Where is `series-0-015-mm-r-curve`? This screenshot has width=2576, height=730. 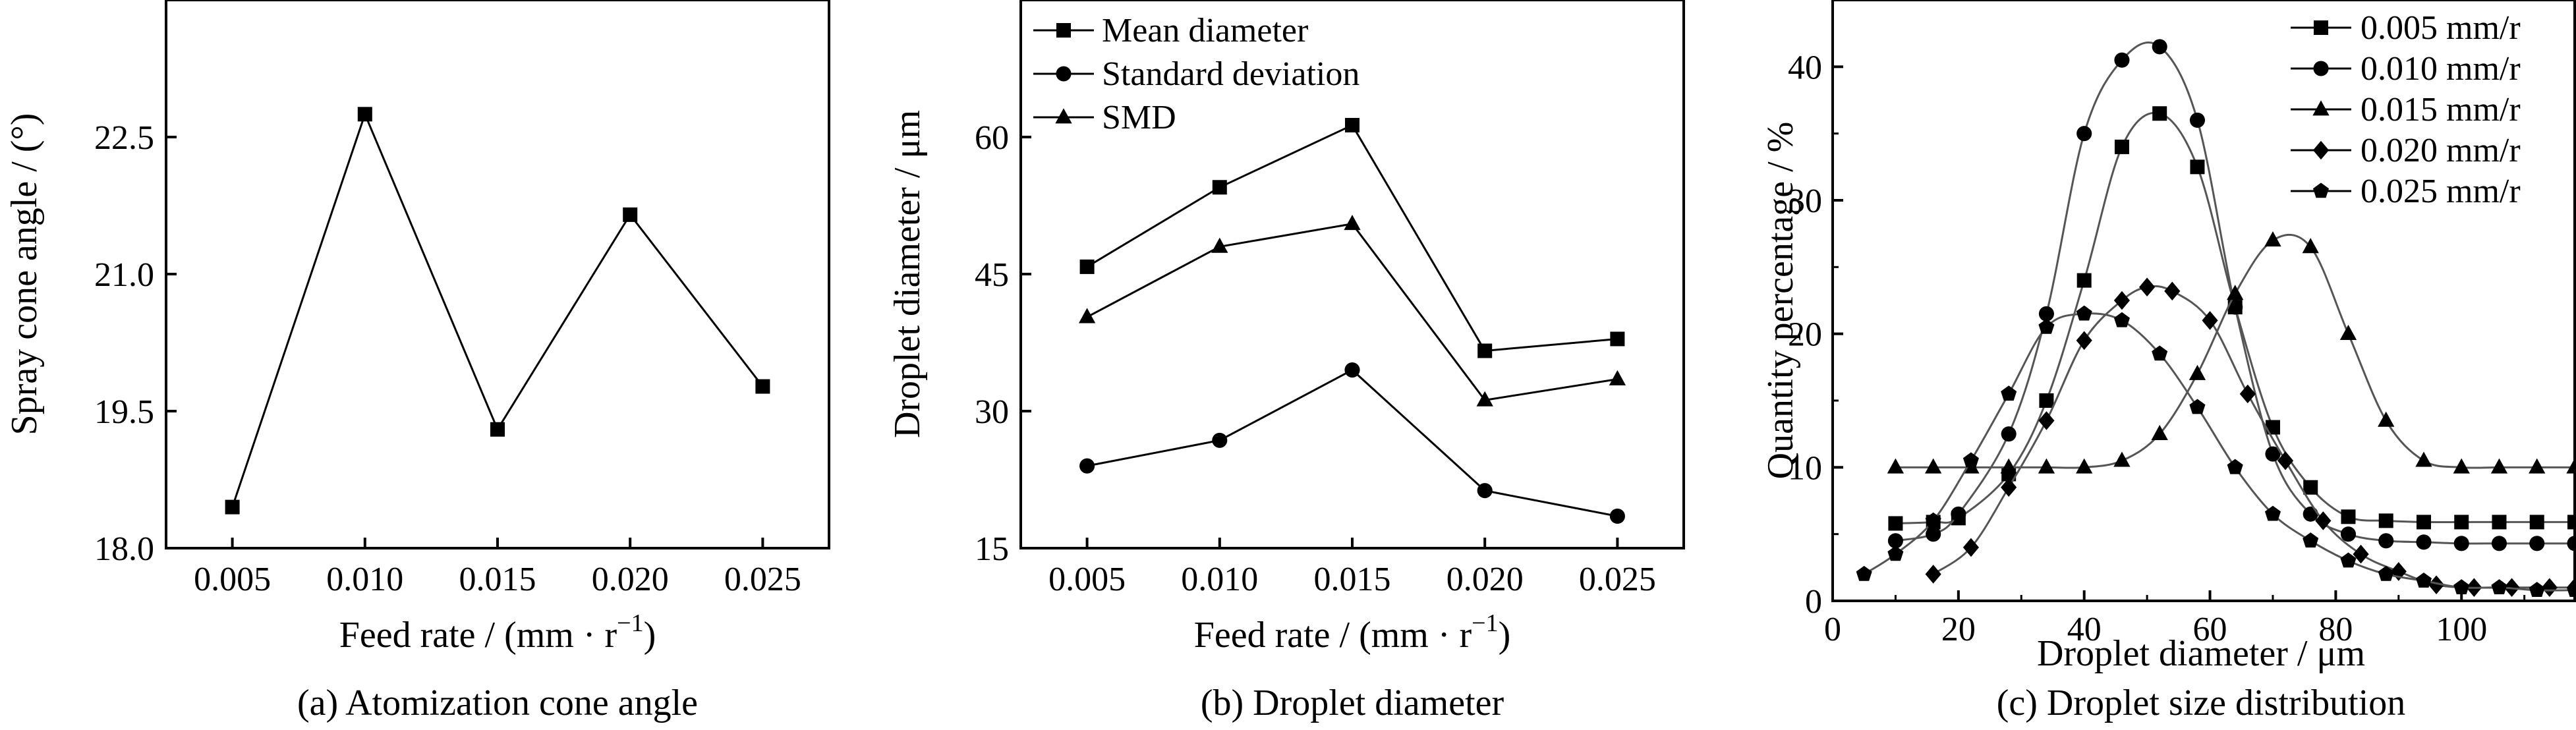 series-0-015-mm-r-curve is located at coordinates (2235, 351).